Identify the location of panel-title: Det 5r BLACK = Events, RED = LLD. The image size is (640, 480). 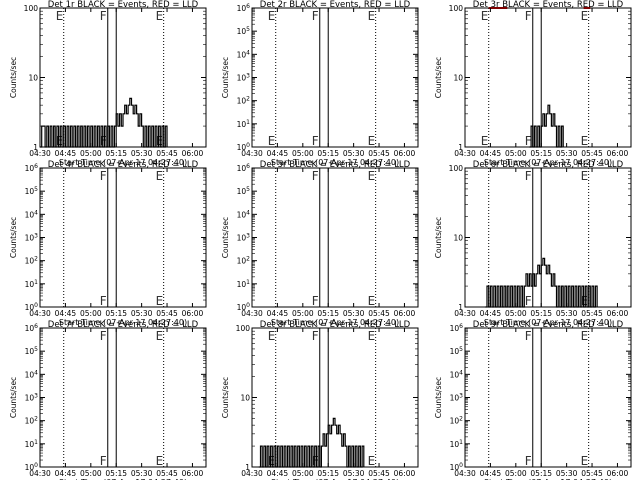
(335, 165).